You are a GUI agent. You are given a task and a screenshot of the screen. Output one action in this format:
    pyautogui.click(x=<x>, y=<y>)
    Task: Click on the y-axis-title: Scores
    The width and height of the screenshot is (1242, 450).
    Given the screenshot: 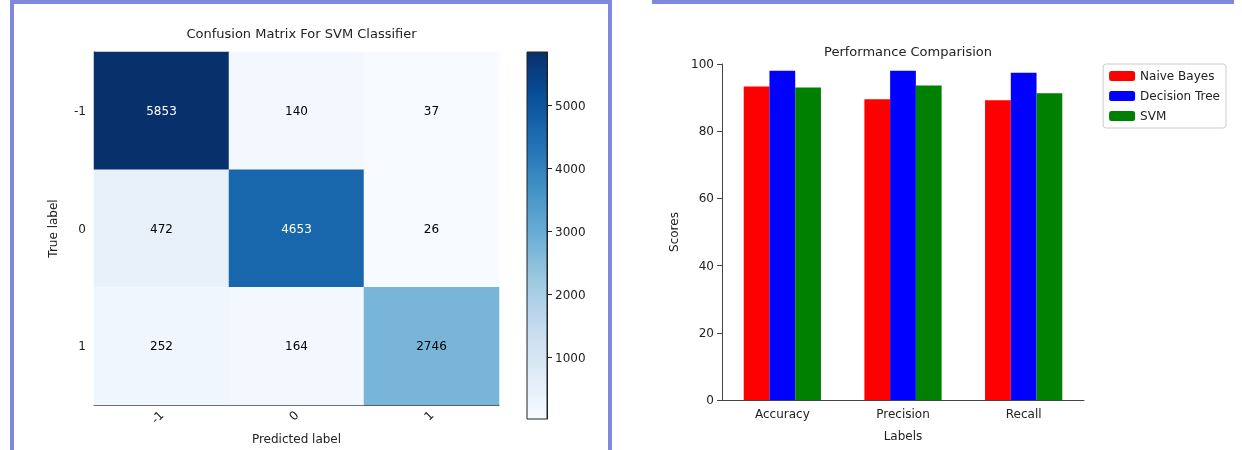 What is the action you would take?
    pyautogui.click(x=674, y=232)
    